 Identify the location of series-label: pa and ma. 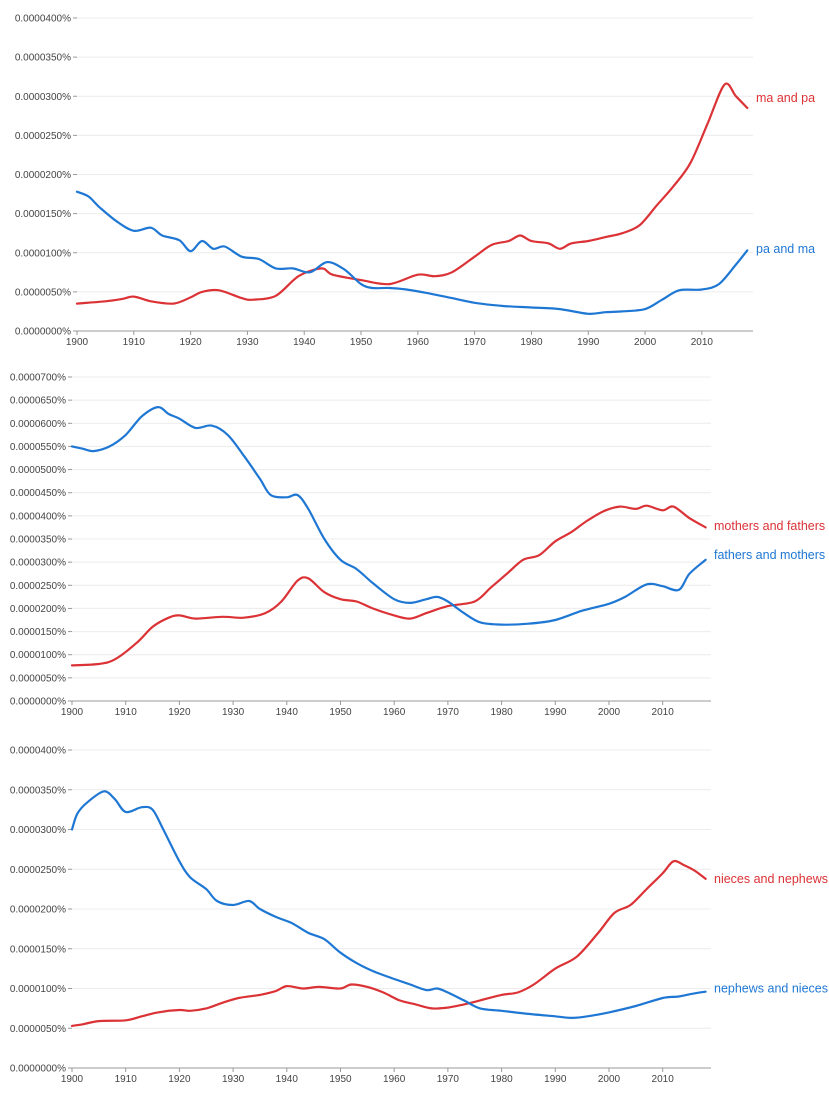
(785, 249).